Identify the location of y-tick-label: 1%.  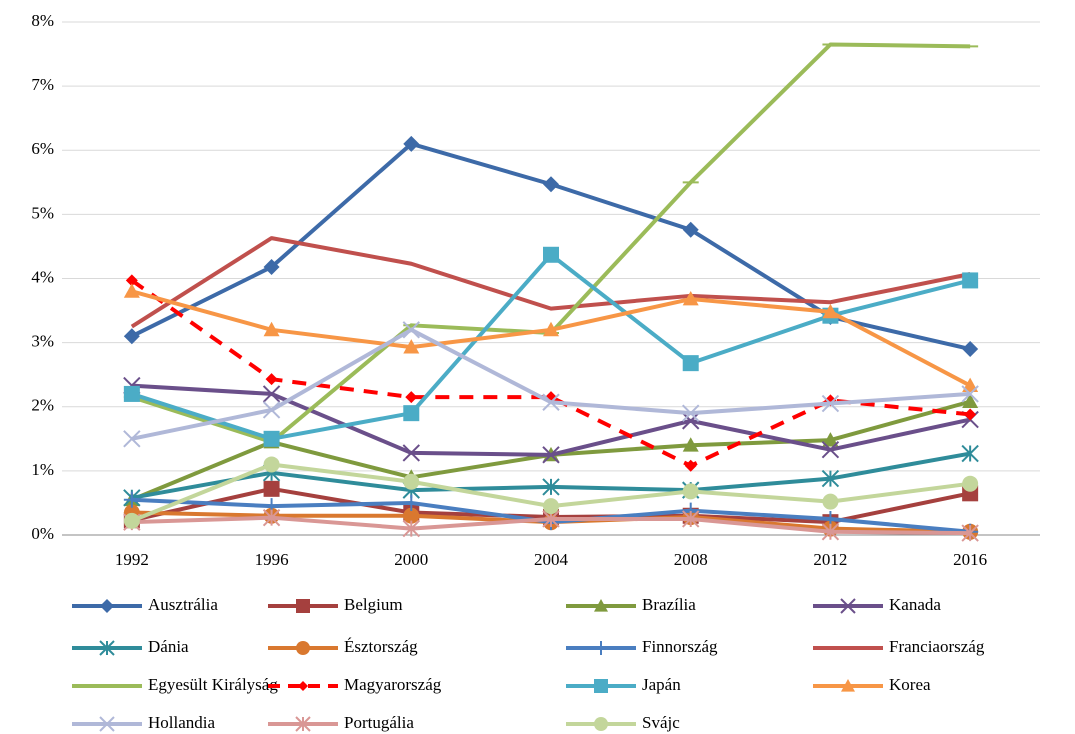
(42, 469).